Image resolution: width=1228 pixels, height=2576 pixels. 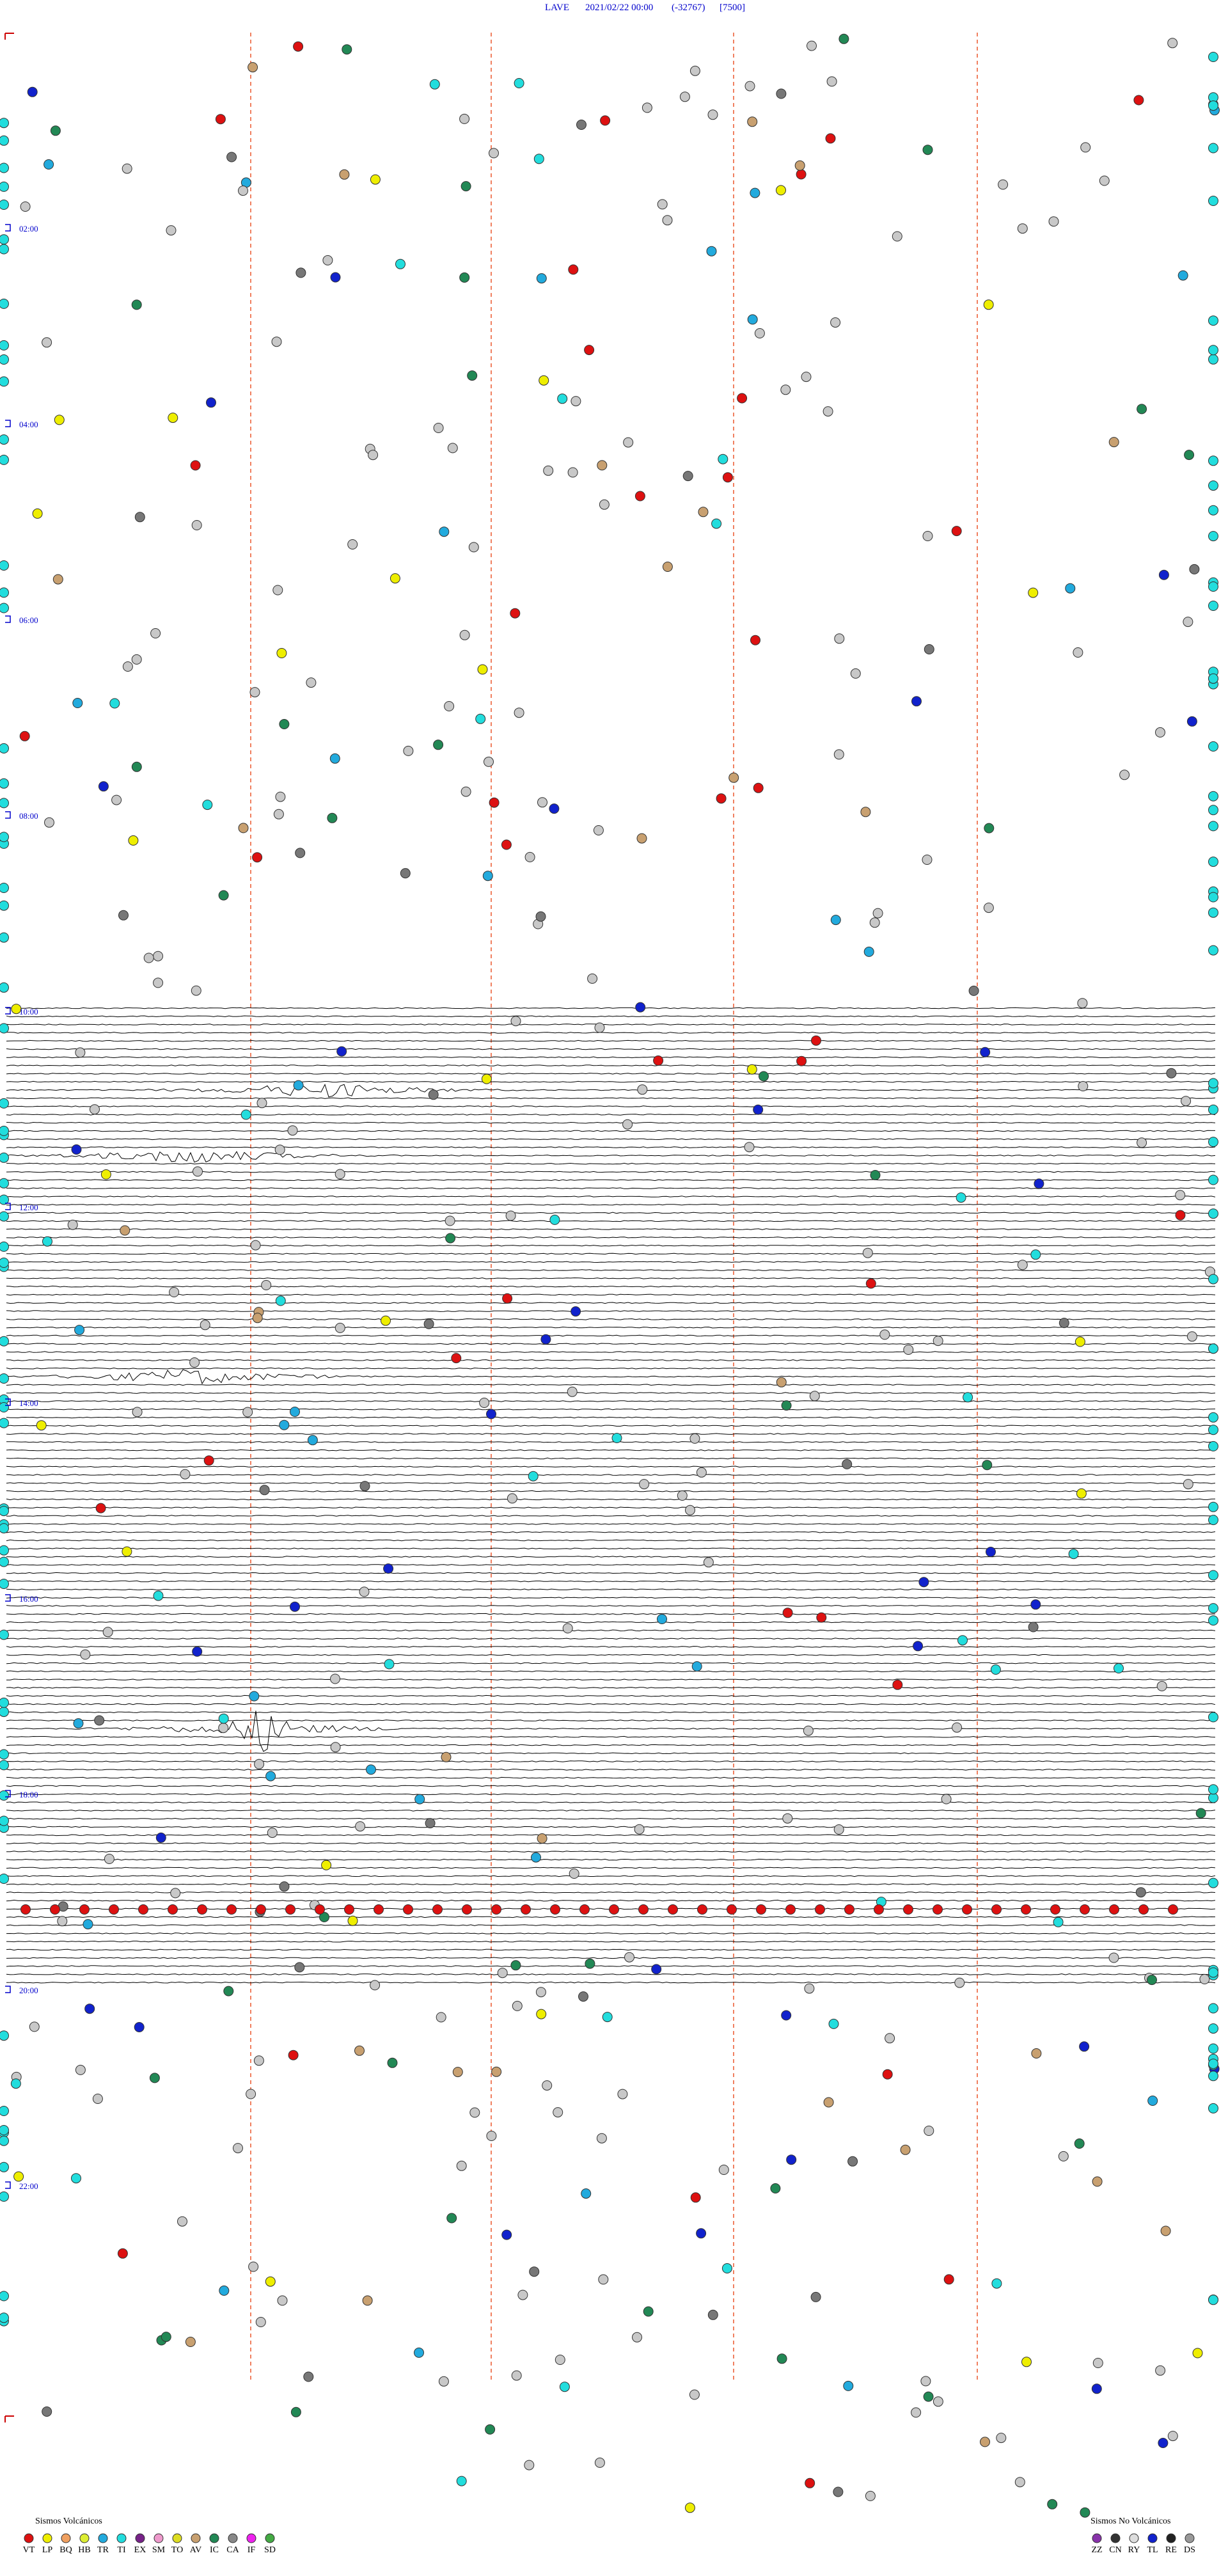 What do you see at coordinates (1152, 2550) in the screenshot?
I see `legend-label: TL` at bounding box center [1152, 2550].